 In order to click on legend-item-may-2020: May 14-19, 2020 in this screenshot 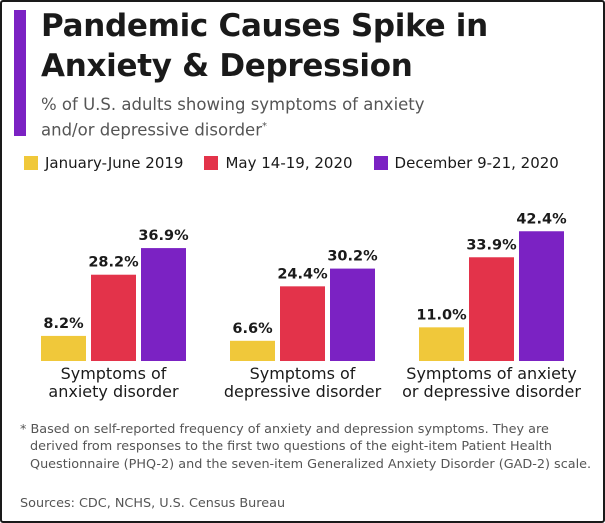, I will do `click(278, 163)`.